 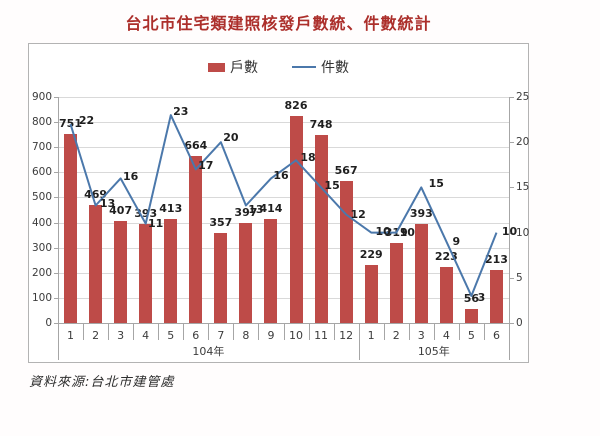 What do you see at coordinates (281, 176) in the screenshot?
I see `line-label: 16` at bounding box center [281, 176].